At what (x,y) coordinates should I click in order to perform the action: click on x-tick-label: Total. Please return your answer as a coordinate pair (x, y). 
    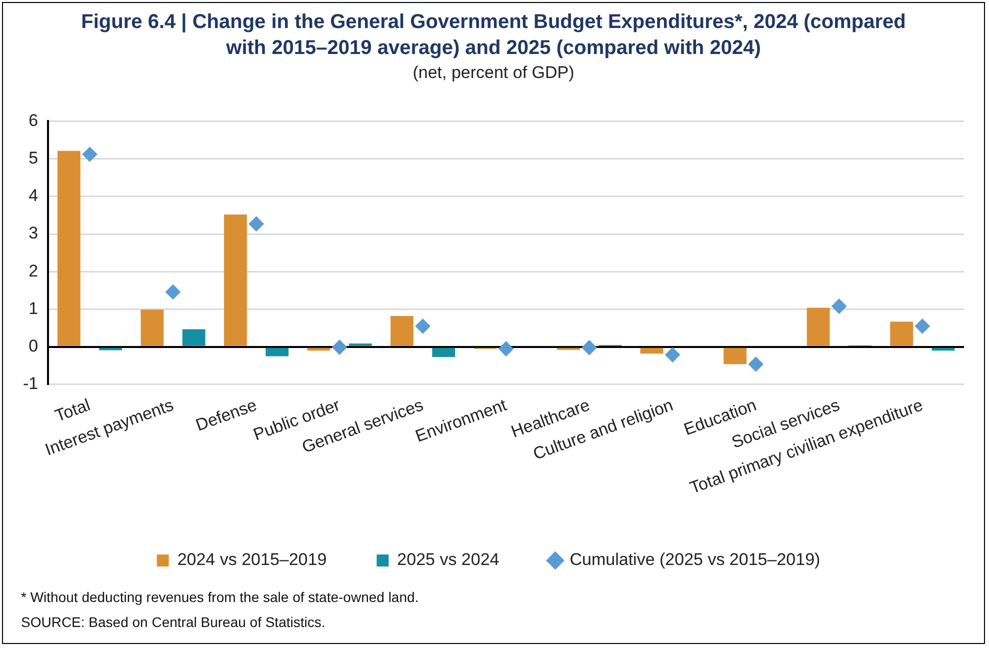
    Looking at the image, I should click on (72, 410).